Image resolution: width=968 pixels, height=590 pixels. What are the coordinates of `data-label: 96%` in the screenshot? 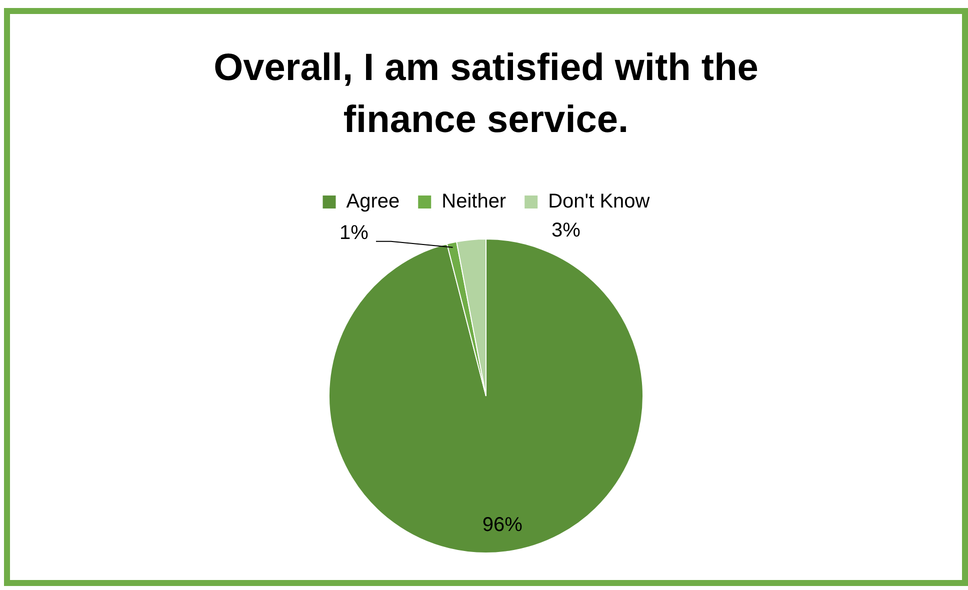 It's located at (502, 525).